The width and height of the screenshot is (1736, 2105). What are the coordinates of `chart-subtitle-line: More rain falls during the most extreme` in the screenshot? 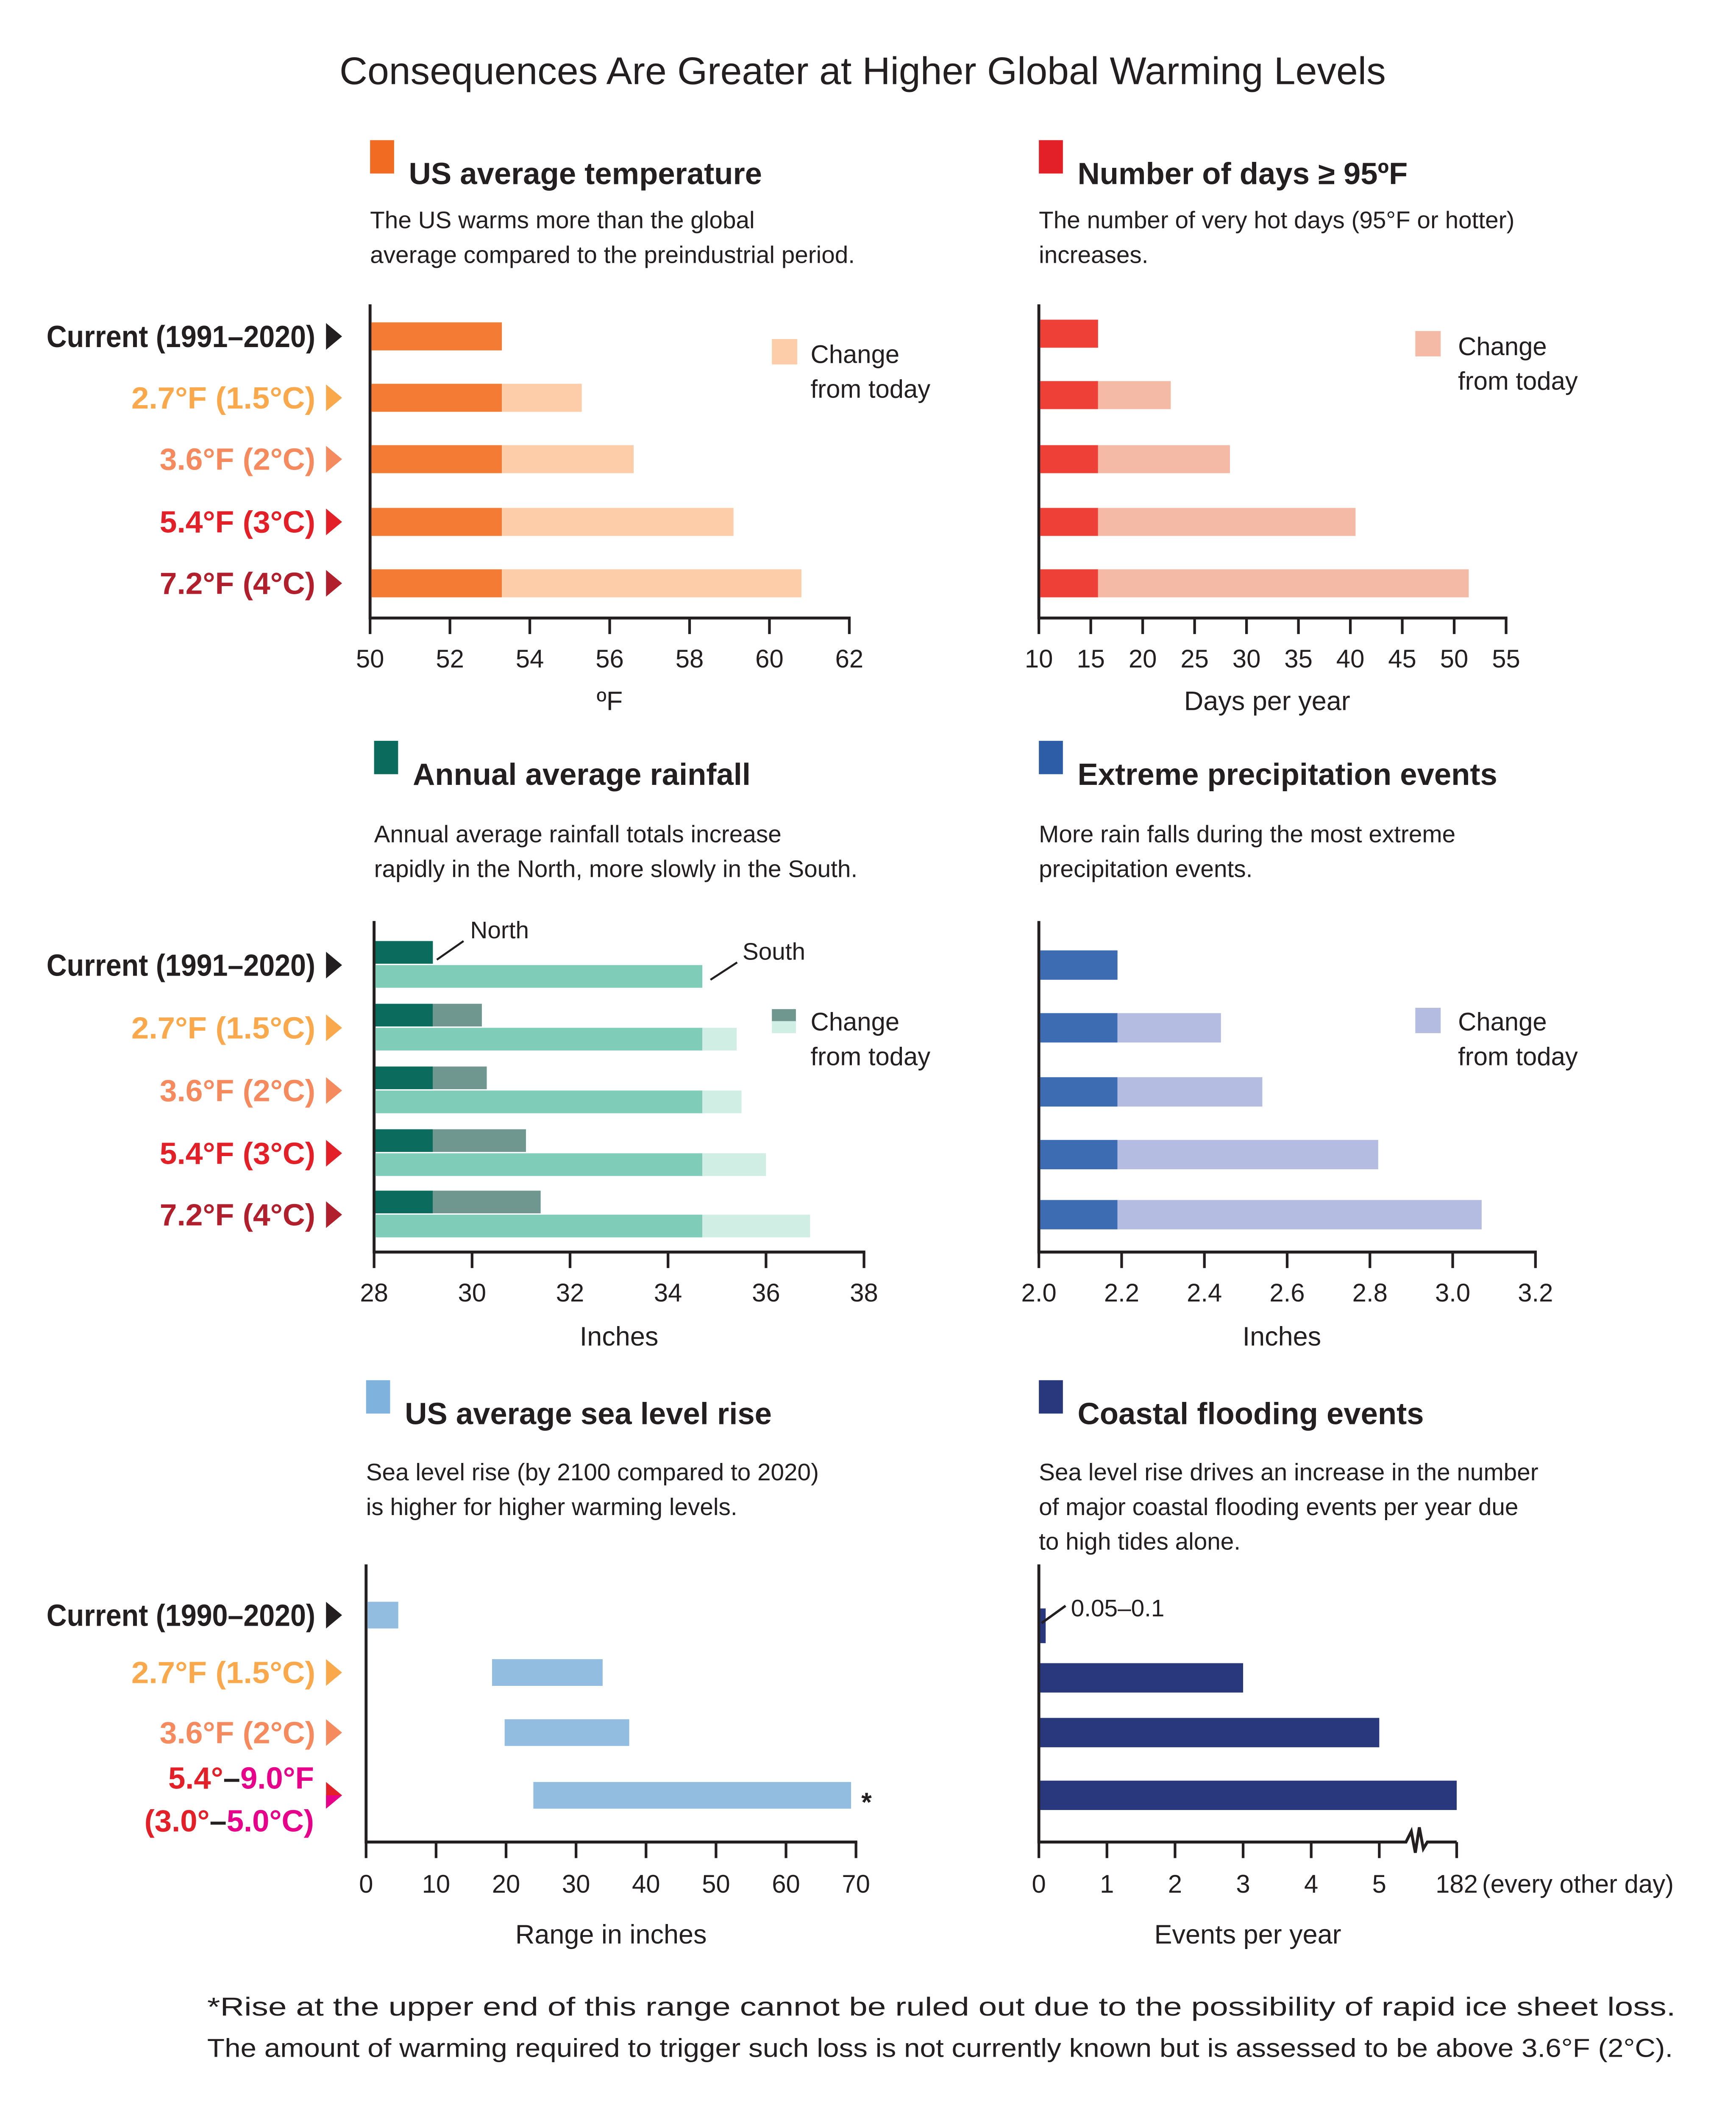 It's located at (1247, 834).